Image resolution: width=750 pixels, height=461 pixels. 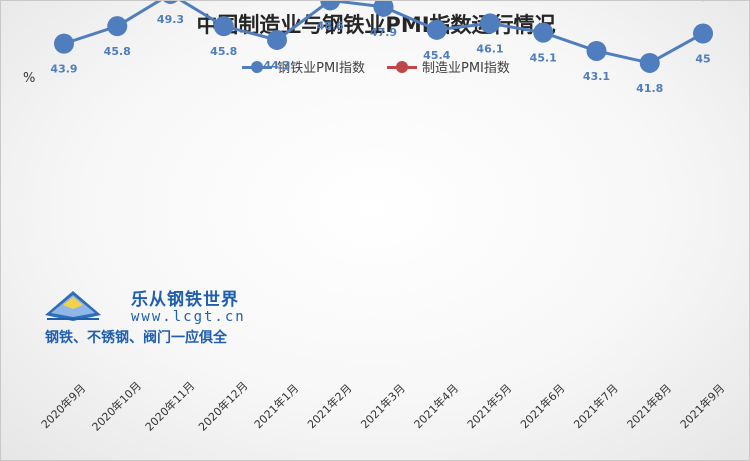 What do you see at coordinates (73, 306) in the screenshot?
I see `watermark-logo-icon` at bounding box center [73, 306].